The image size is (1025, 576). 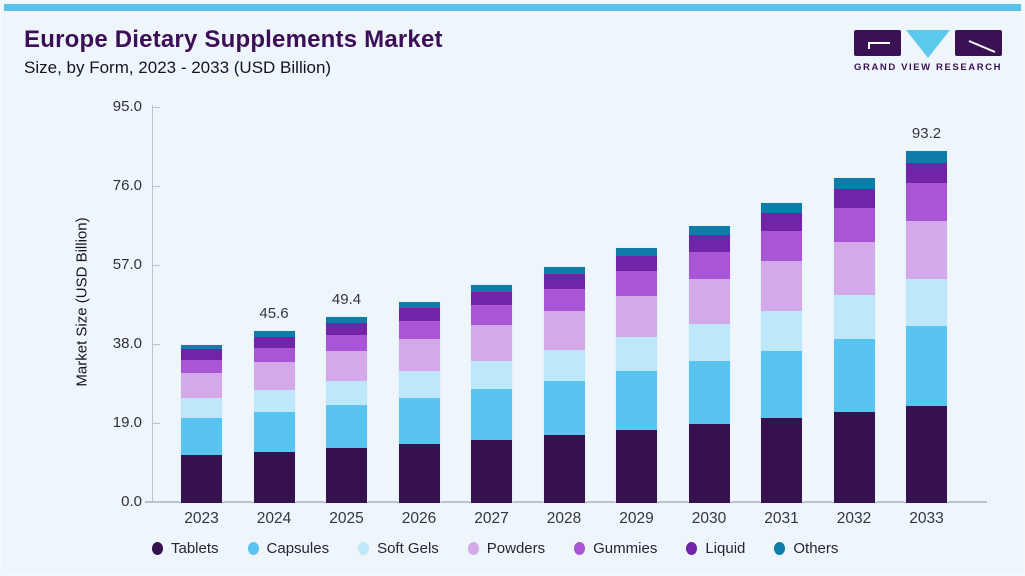 I want to click on bar-segment-capsules-2028, so click(x=564, y=408).